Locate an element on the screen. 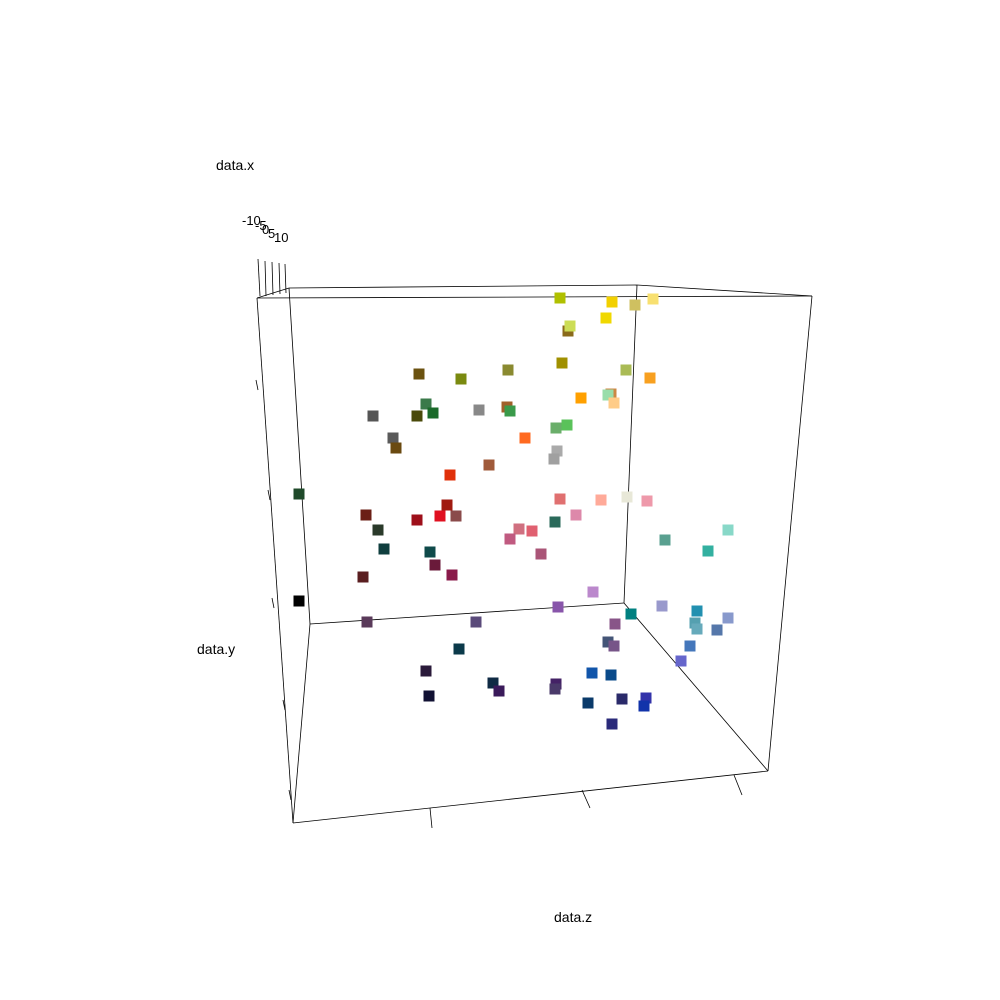  z-axis-title: data.z is located at coordinates (573, 917).